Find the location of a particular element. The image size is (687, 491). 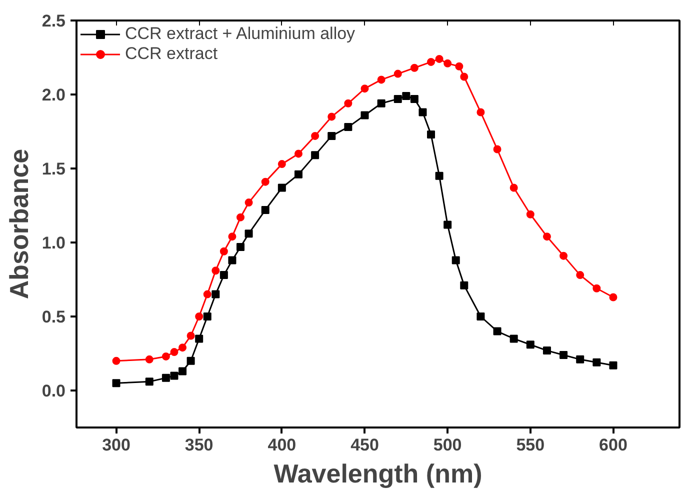

y-axis-title: Absorbance is located at coordinates (19, 224).